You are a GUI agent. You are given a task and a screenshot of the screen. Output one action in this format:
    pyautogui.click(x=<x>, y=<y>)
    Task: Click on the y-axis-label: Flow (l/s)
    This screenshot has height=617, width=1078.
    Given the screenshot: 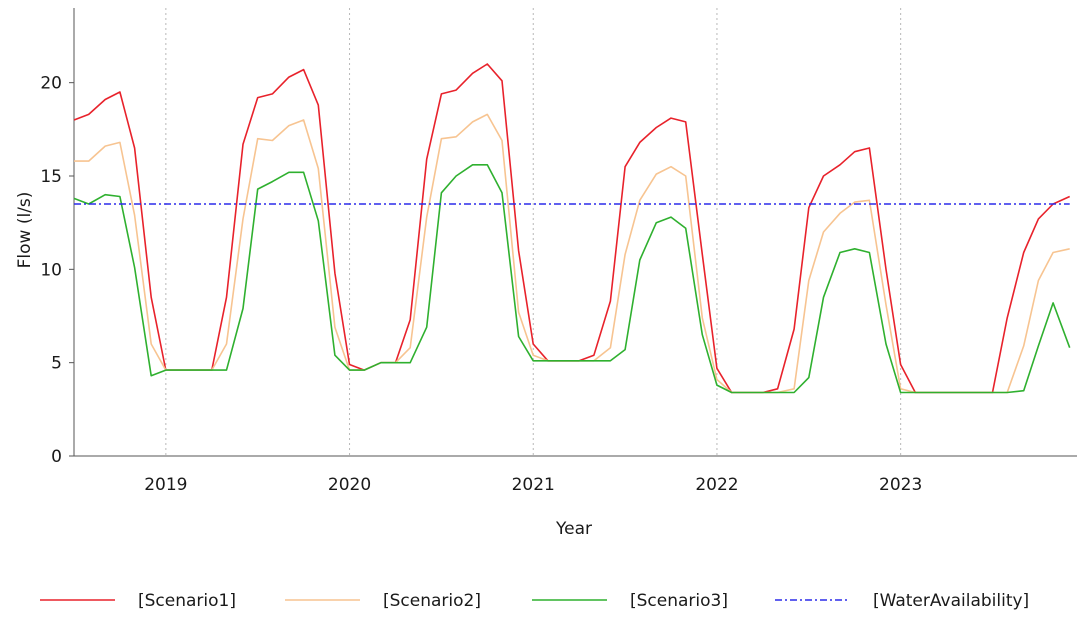 What is the action you would take?
    pyautogui.click(x=25, y=230)
    